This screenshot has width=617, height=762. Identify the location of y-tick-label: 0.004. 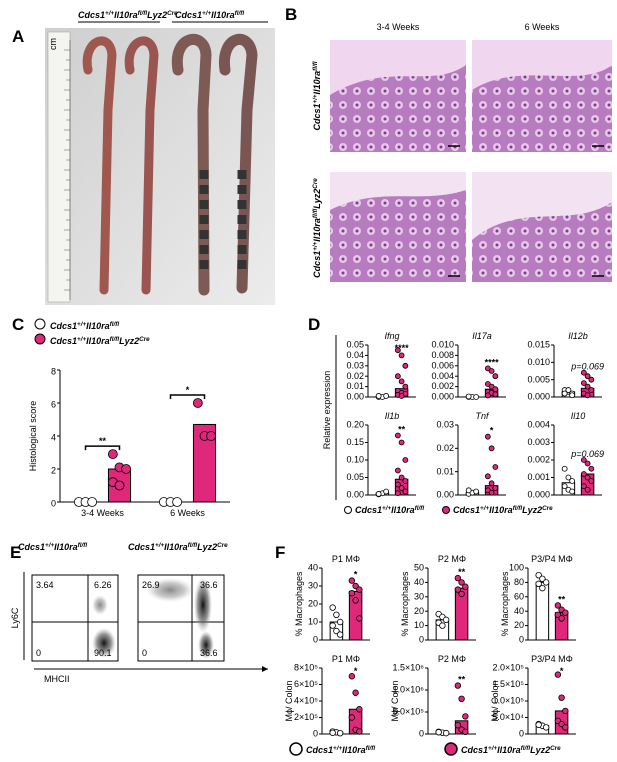
(538, 425).